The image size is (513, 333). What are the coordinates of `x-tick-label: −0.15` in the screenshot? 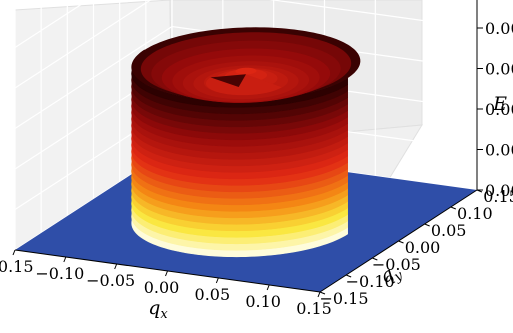 It's located at (17, 266).